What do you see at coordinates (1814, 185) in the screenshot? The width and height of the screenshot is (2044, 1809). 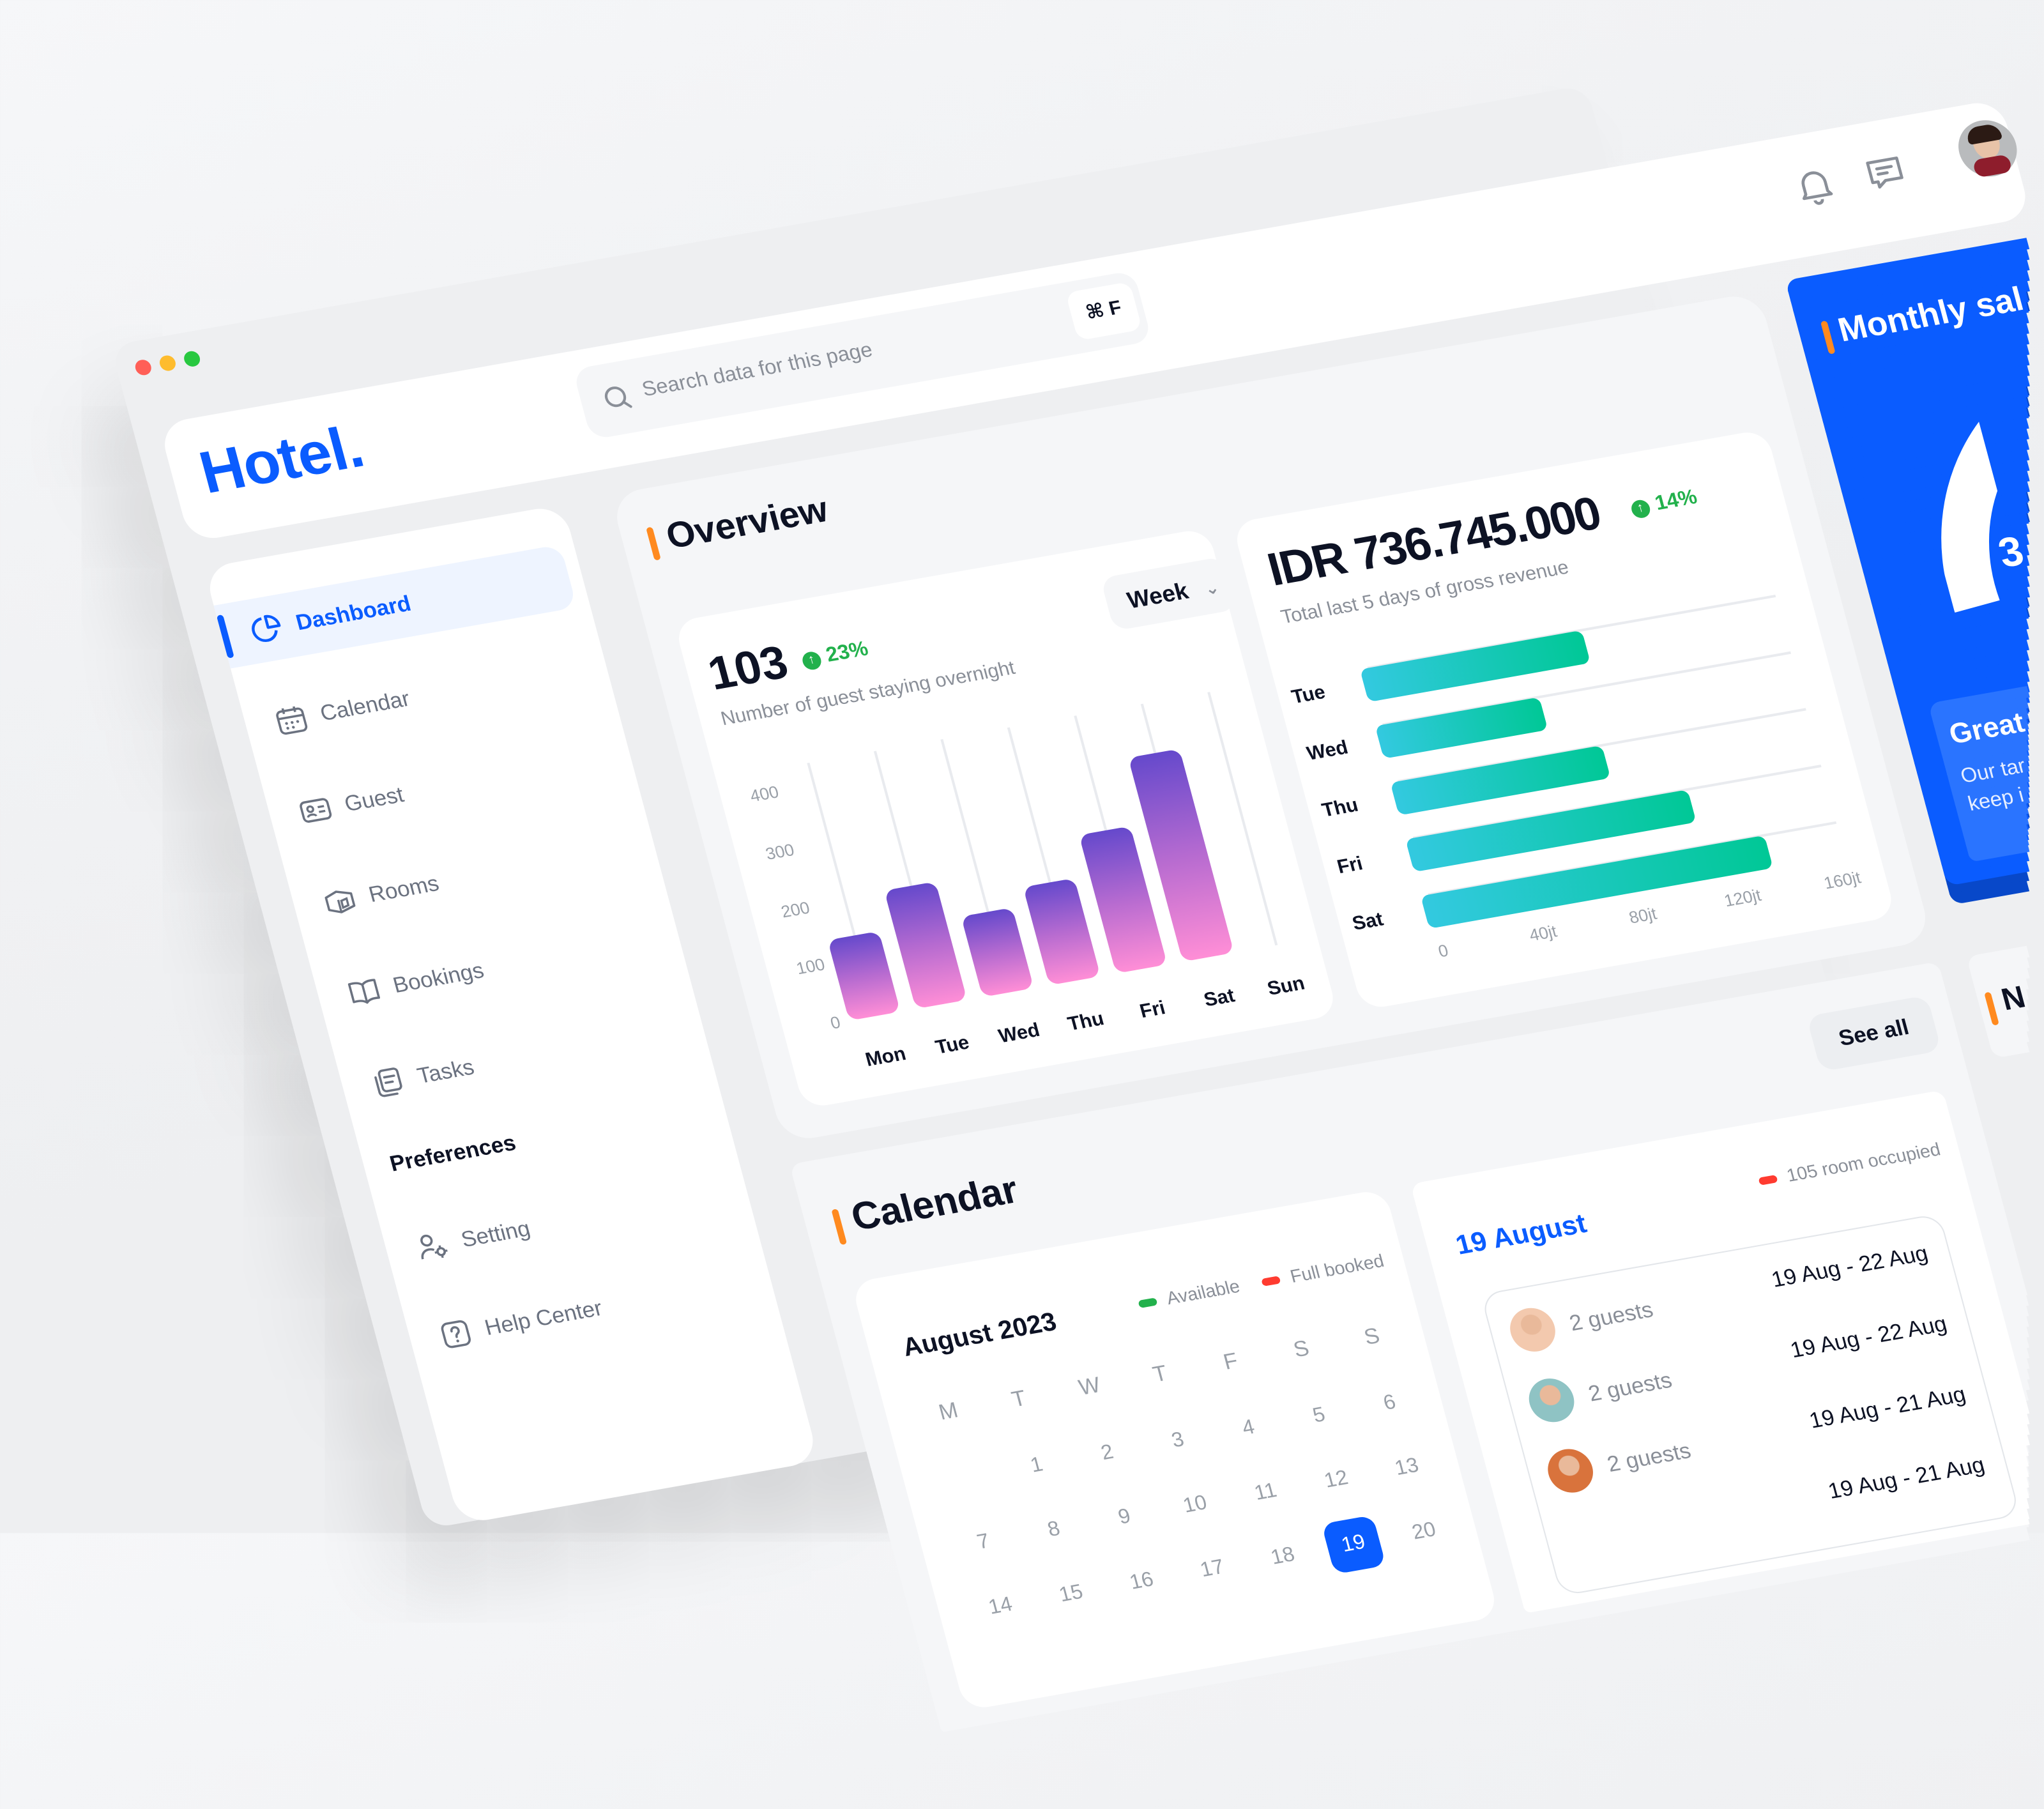 I see `bell-icon` at bounding box center [1814, 185].